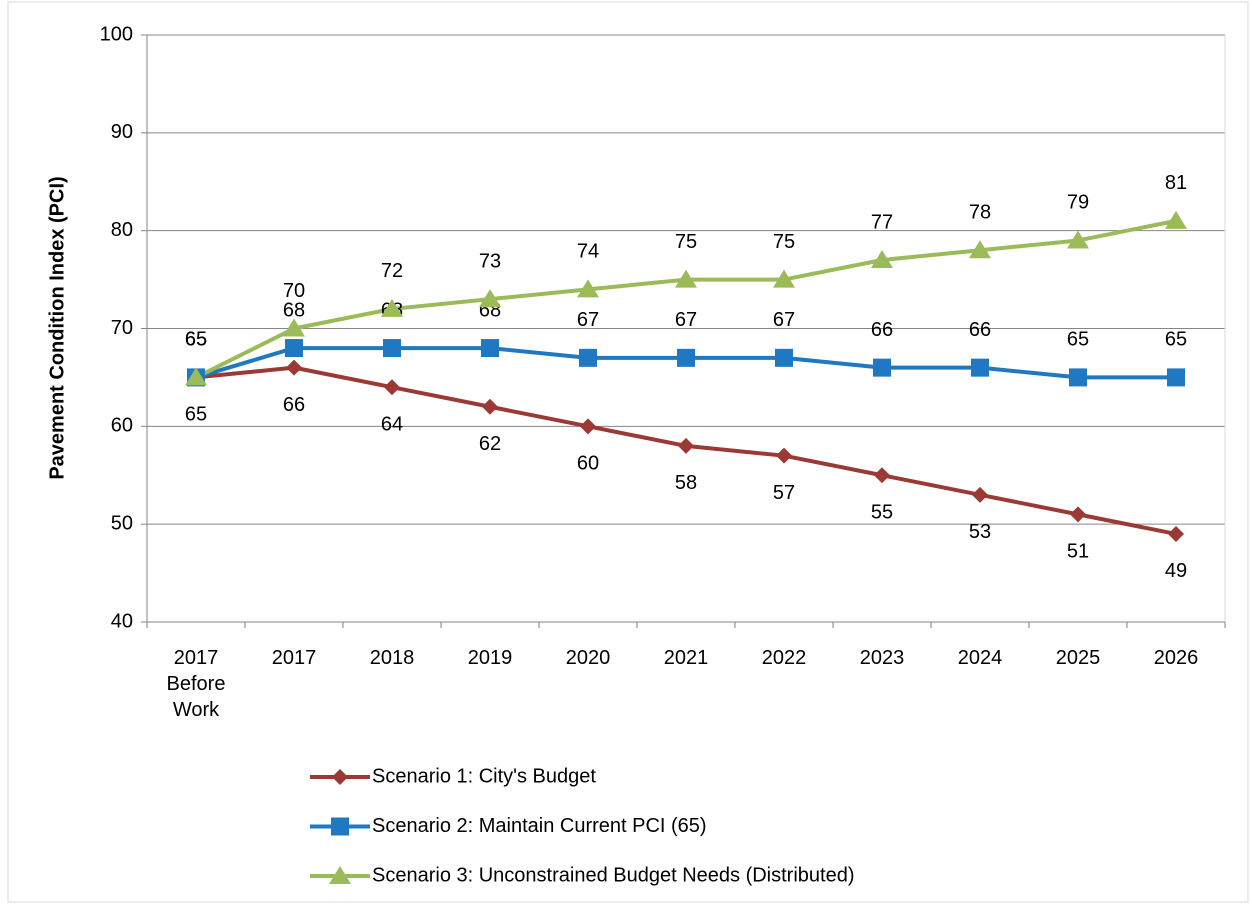 Image resolution: width=1252 pixels, height=905 pixels. I want to click on x-tick-label: 2019, so click(490, 658).